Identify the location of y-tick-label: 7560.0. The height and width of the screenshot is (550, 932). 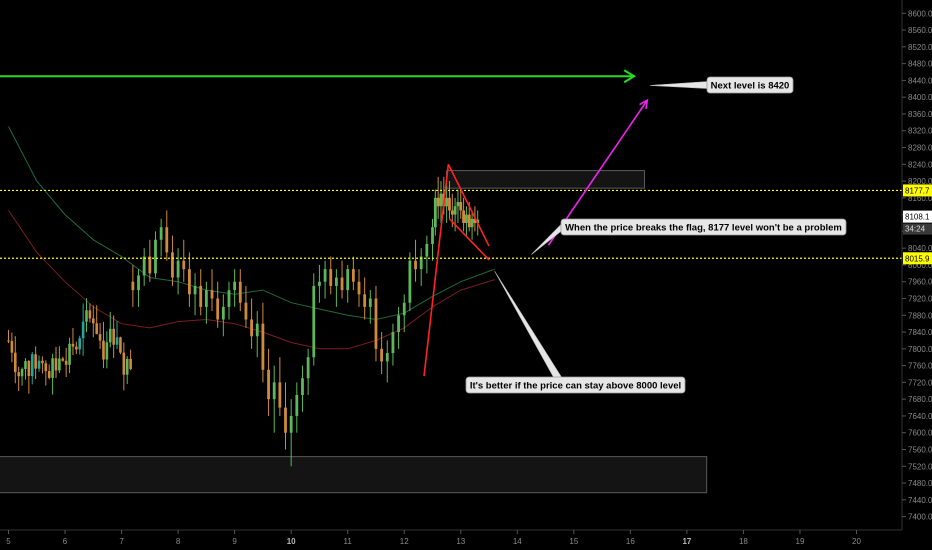
(920, 450).